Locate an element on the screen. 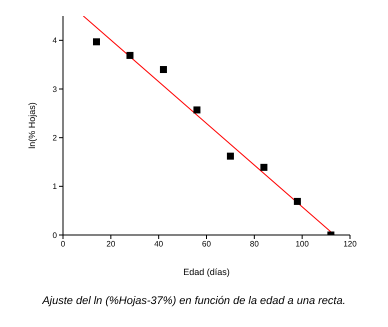 This screenshot has height=327, width=388. y-axis-title: ln(% Hojas) is located at coordinates (32, 125).